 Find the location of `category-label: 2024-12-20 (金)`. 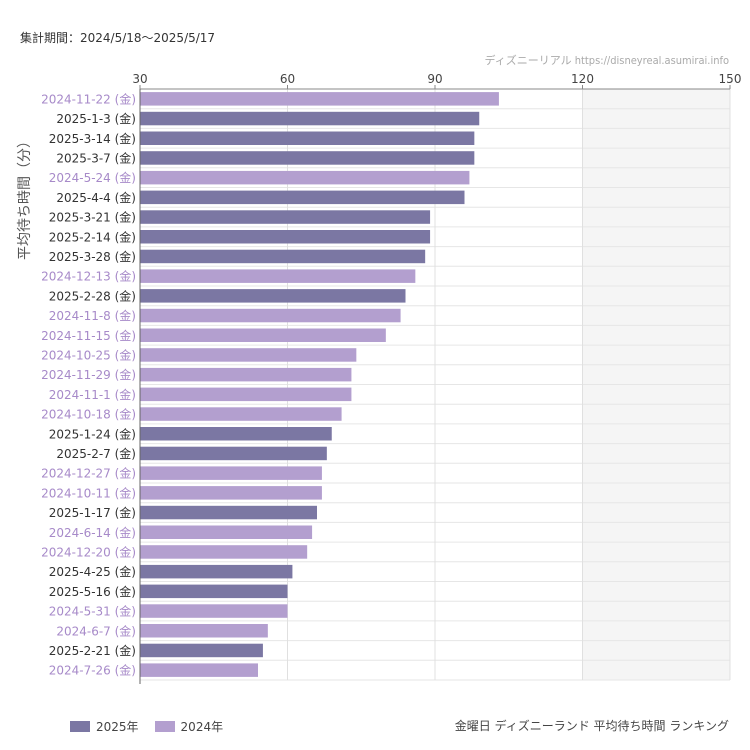

category-label: 2024-12-20 (金) is located at coordinates (88, 551).